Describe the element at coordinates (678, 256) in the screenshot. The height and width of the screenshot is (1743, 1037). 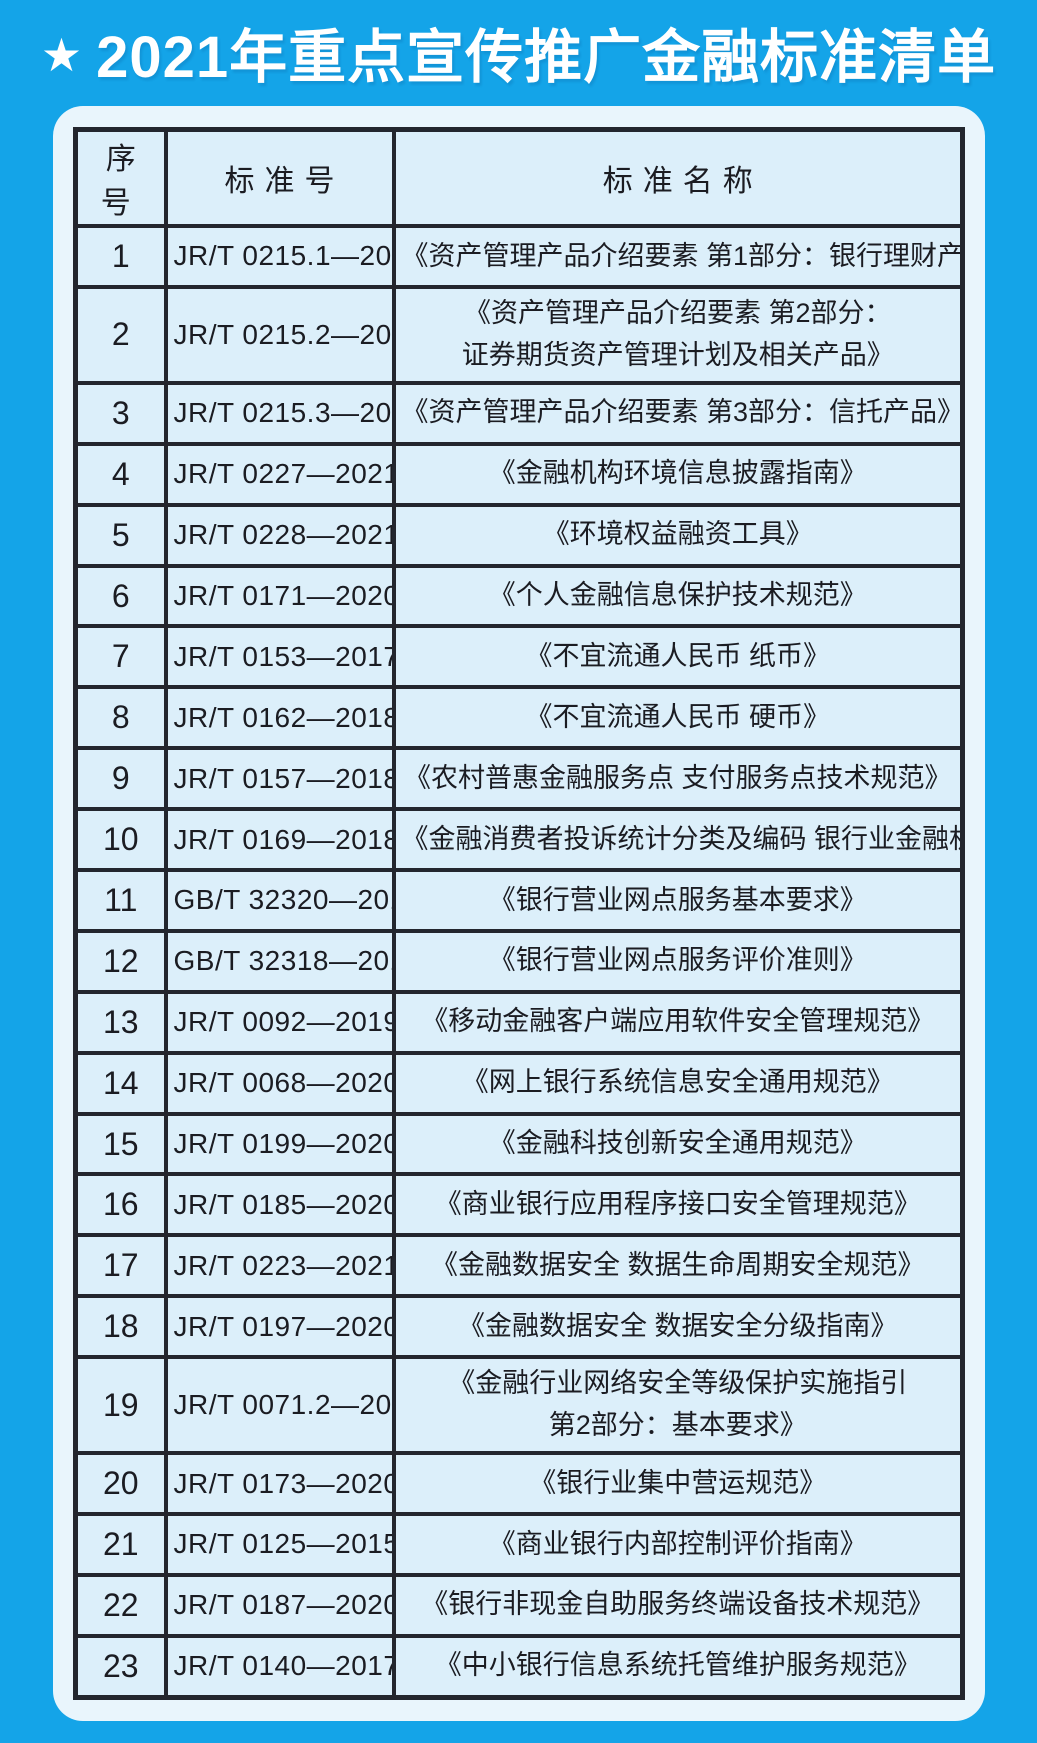
I see `standard-name: 《资产管理产品介绍要素 第1部分：银行理财产品》` at that location.